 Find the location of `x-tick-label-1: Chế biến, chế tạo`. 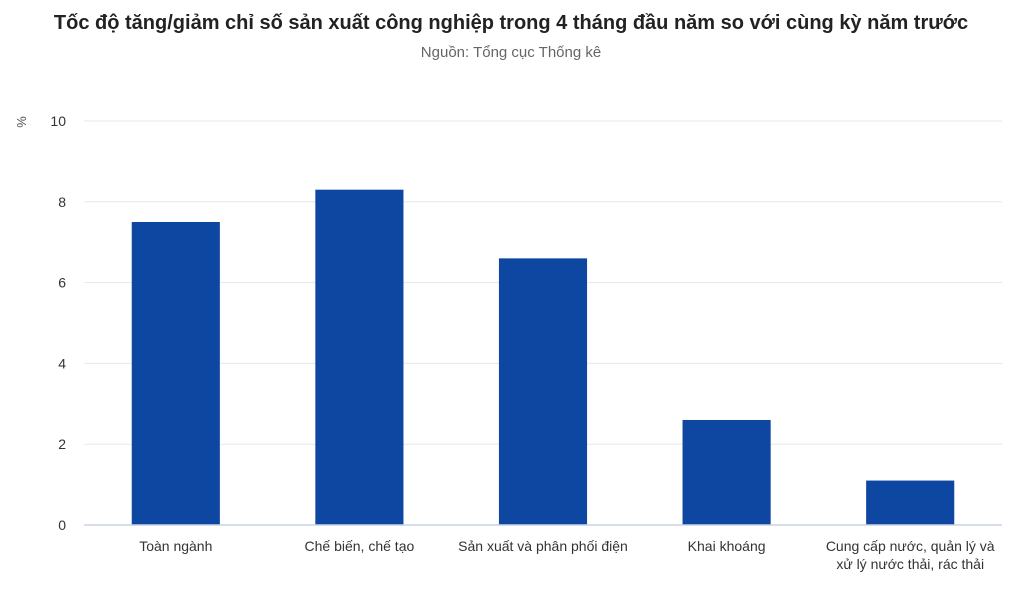

x-tick-label-1: Chế biến, chế tạo is located at coordinates (360, 546).